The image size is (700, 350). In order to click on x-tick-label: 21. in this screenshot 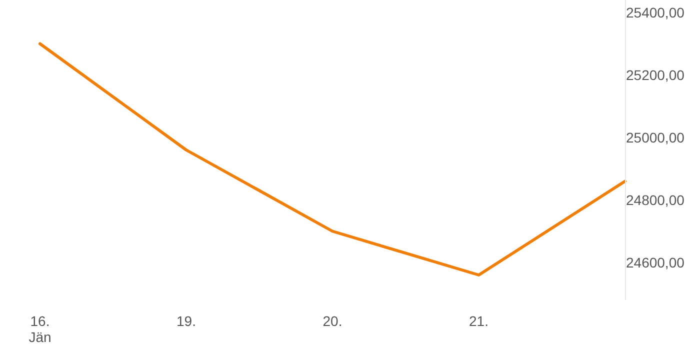, I will do `click(478, 321)`.